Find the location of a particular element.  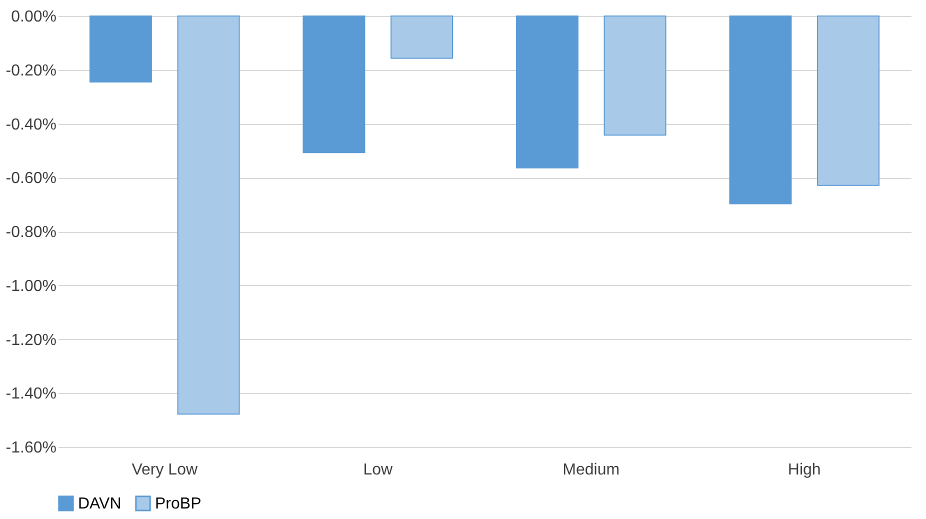

legend-label: DAVN is located at coordinates (100, 503).